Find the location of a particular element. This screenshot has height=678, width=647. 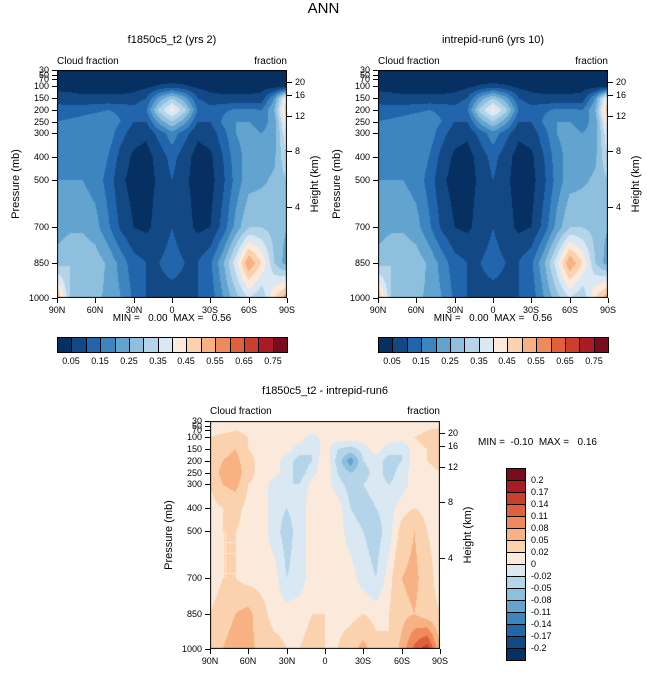

contour-plot-case2 is located at coordinates (493, 184).